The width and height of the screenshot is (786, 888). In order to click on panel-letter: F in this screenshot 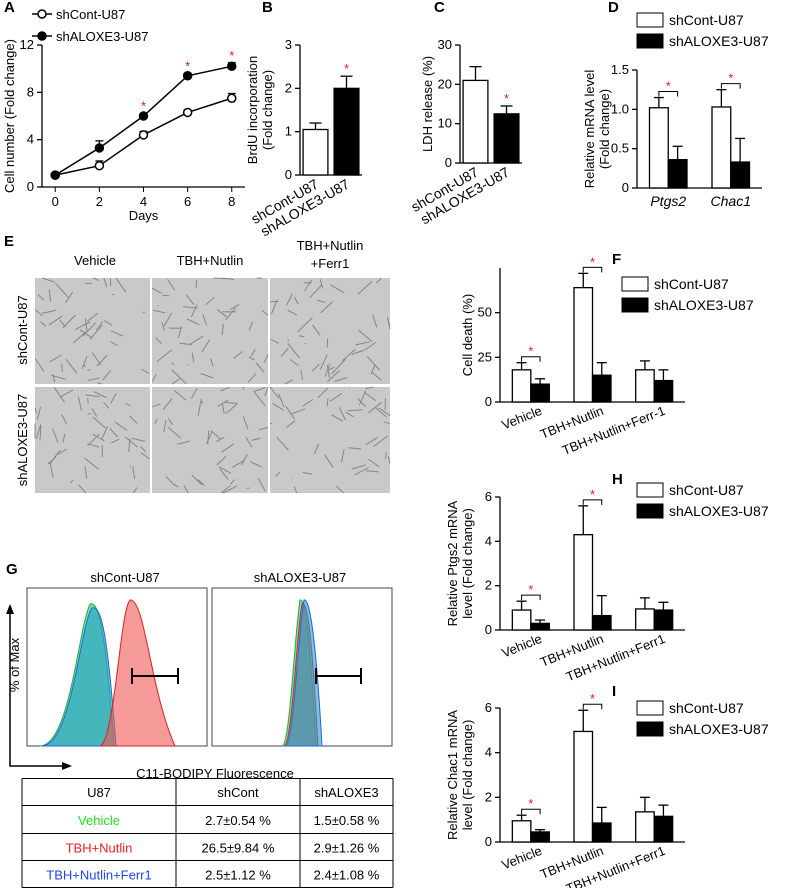, I will do `click(616, 259)`.